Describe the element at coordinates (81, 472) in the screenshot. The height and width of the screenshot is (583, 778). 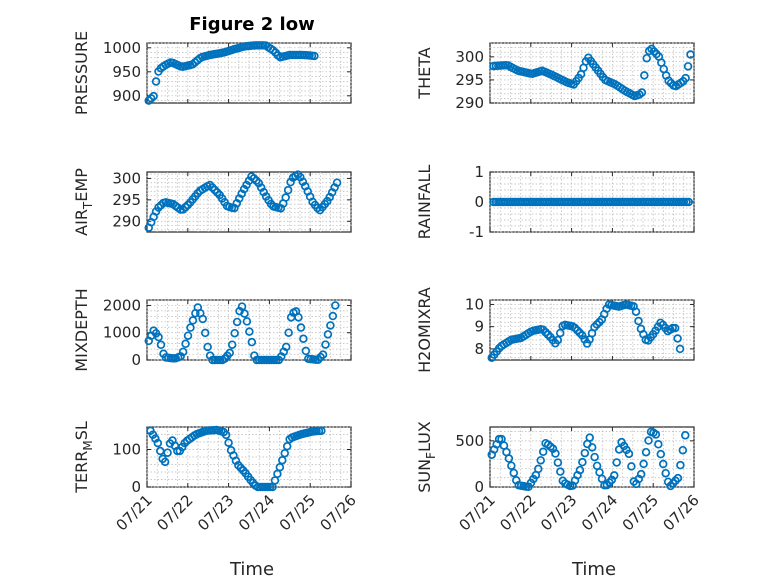
I see `y-axis-label-main: TERR` at that location.